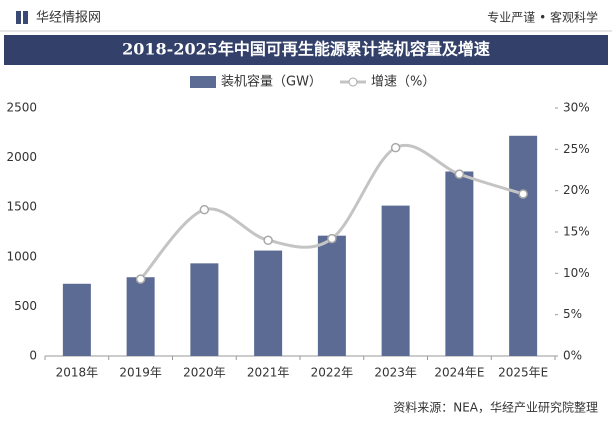  What do you see at coordinates (495, 407) in the screenshot?
I see `source: 资料来源：NEA，华经产业研究院整理` at bounding box center [495, 407].